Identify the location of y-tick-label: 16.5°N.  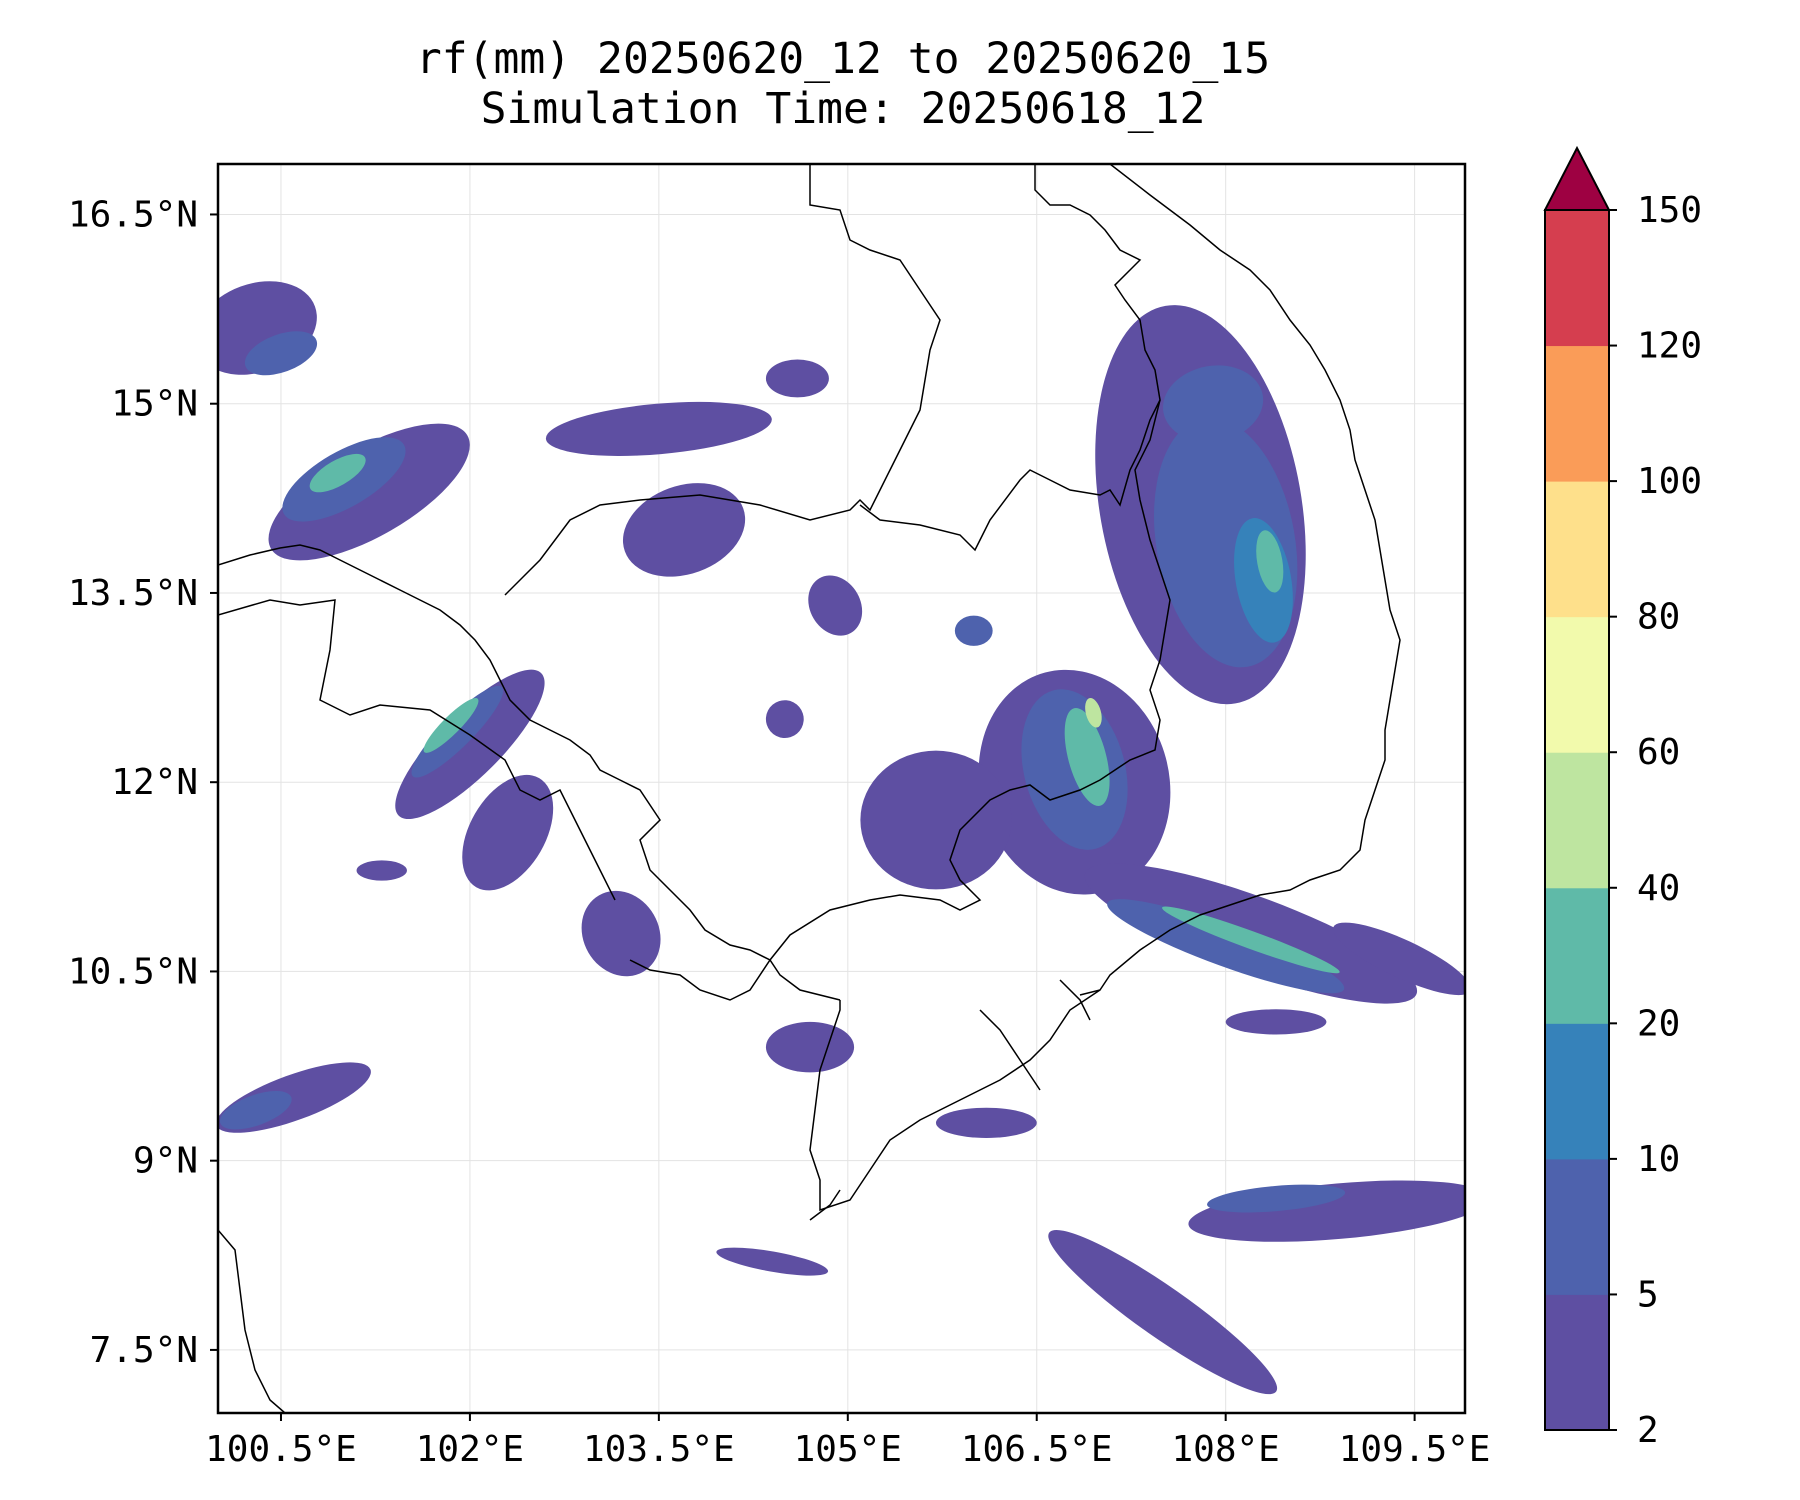
(133, 214).